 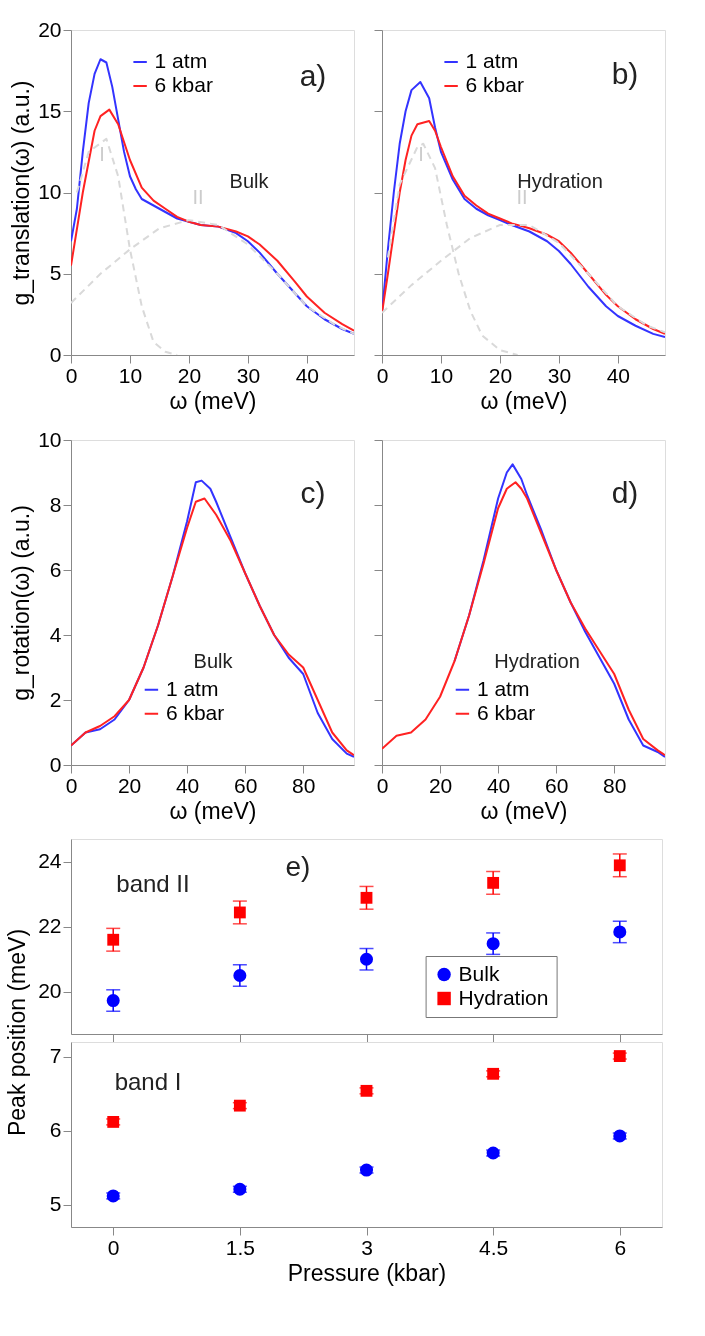 What do you see at coordinates (55, 634) in the screenshot?
I see `y-tick-label: 4` at bounding box center [55, 634].